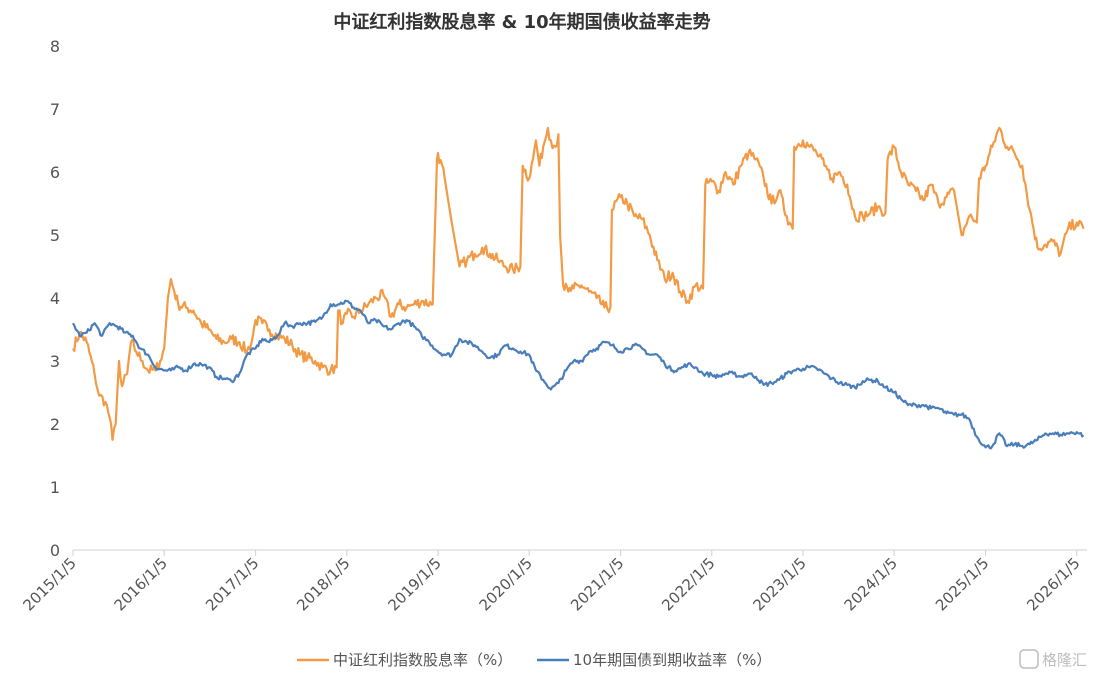  I want to click on x-tick-label: 2018/1/5, so click(323, 584).